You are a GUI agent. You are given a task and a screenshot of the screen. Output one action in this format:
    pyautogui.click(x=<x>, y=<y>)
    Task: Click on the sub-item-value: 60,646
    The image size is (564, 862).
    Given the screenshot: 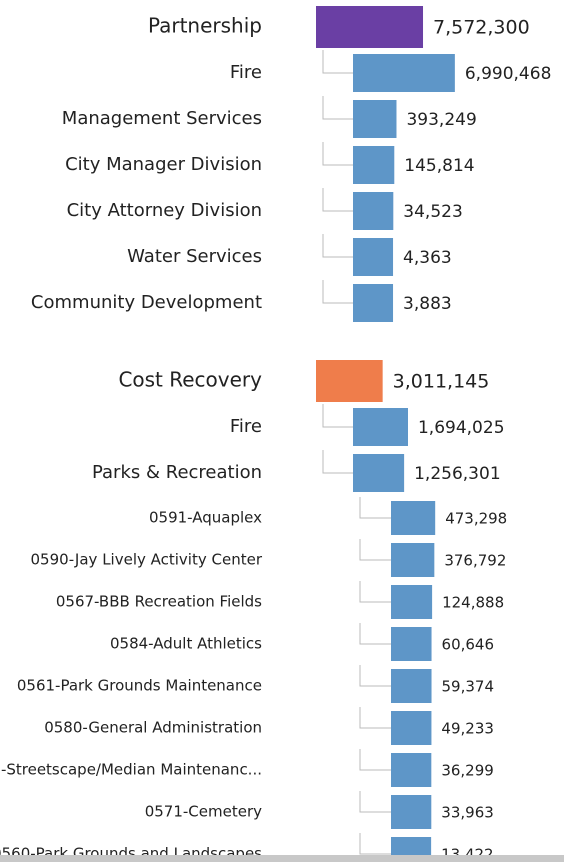 What is the action you would take?
    pyautogui.click(x=468, y=645)
    